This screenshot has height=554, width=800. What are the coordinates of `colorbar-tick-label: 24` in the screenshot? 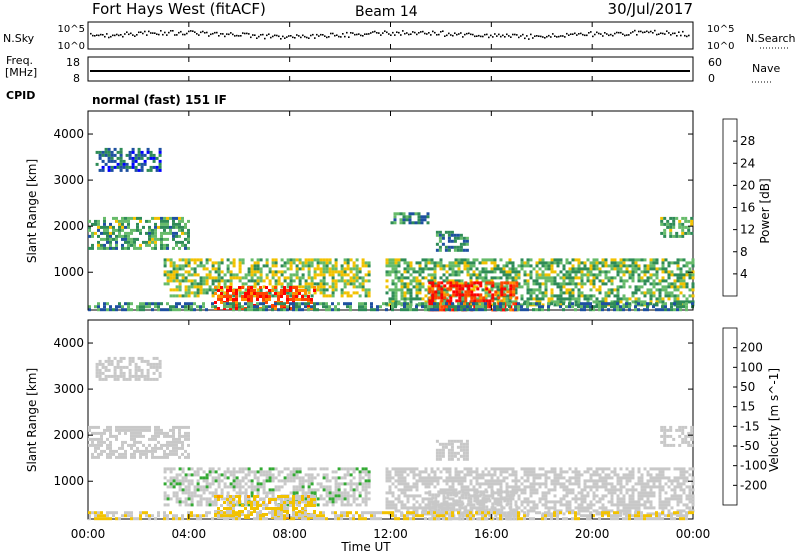 It's located at (747, 163).